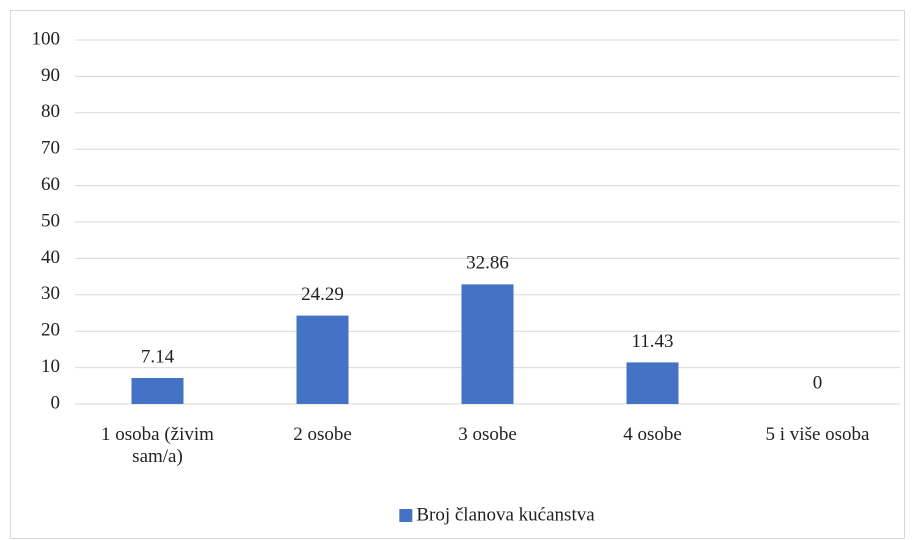 The width and height of the screenshot is (915, 540). I want to click on y-tick-label: 20, so click(50, 330).